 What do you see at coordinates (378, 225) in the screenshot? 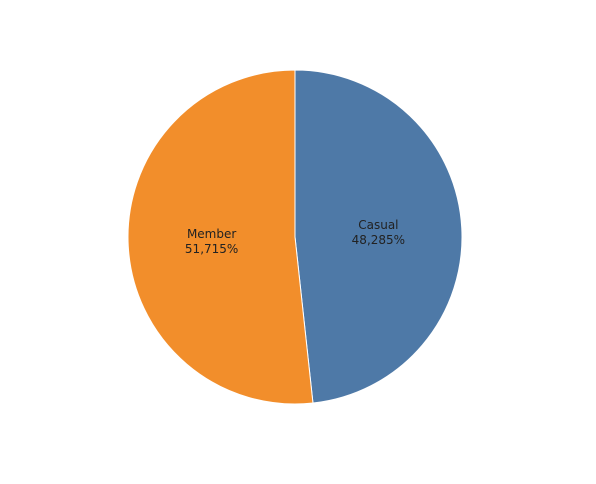
I see `slice-label: Casual` at bounding box center [378, 225].